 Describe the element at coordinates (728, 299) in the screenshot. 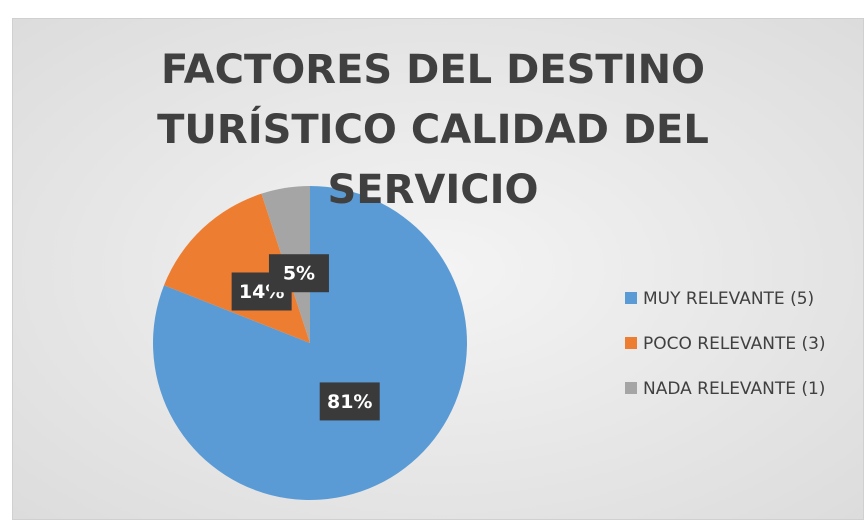

I see `legend-label: MUY RELEVANTE (5)` at that location.